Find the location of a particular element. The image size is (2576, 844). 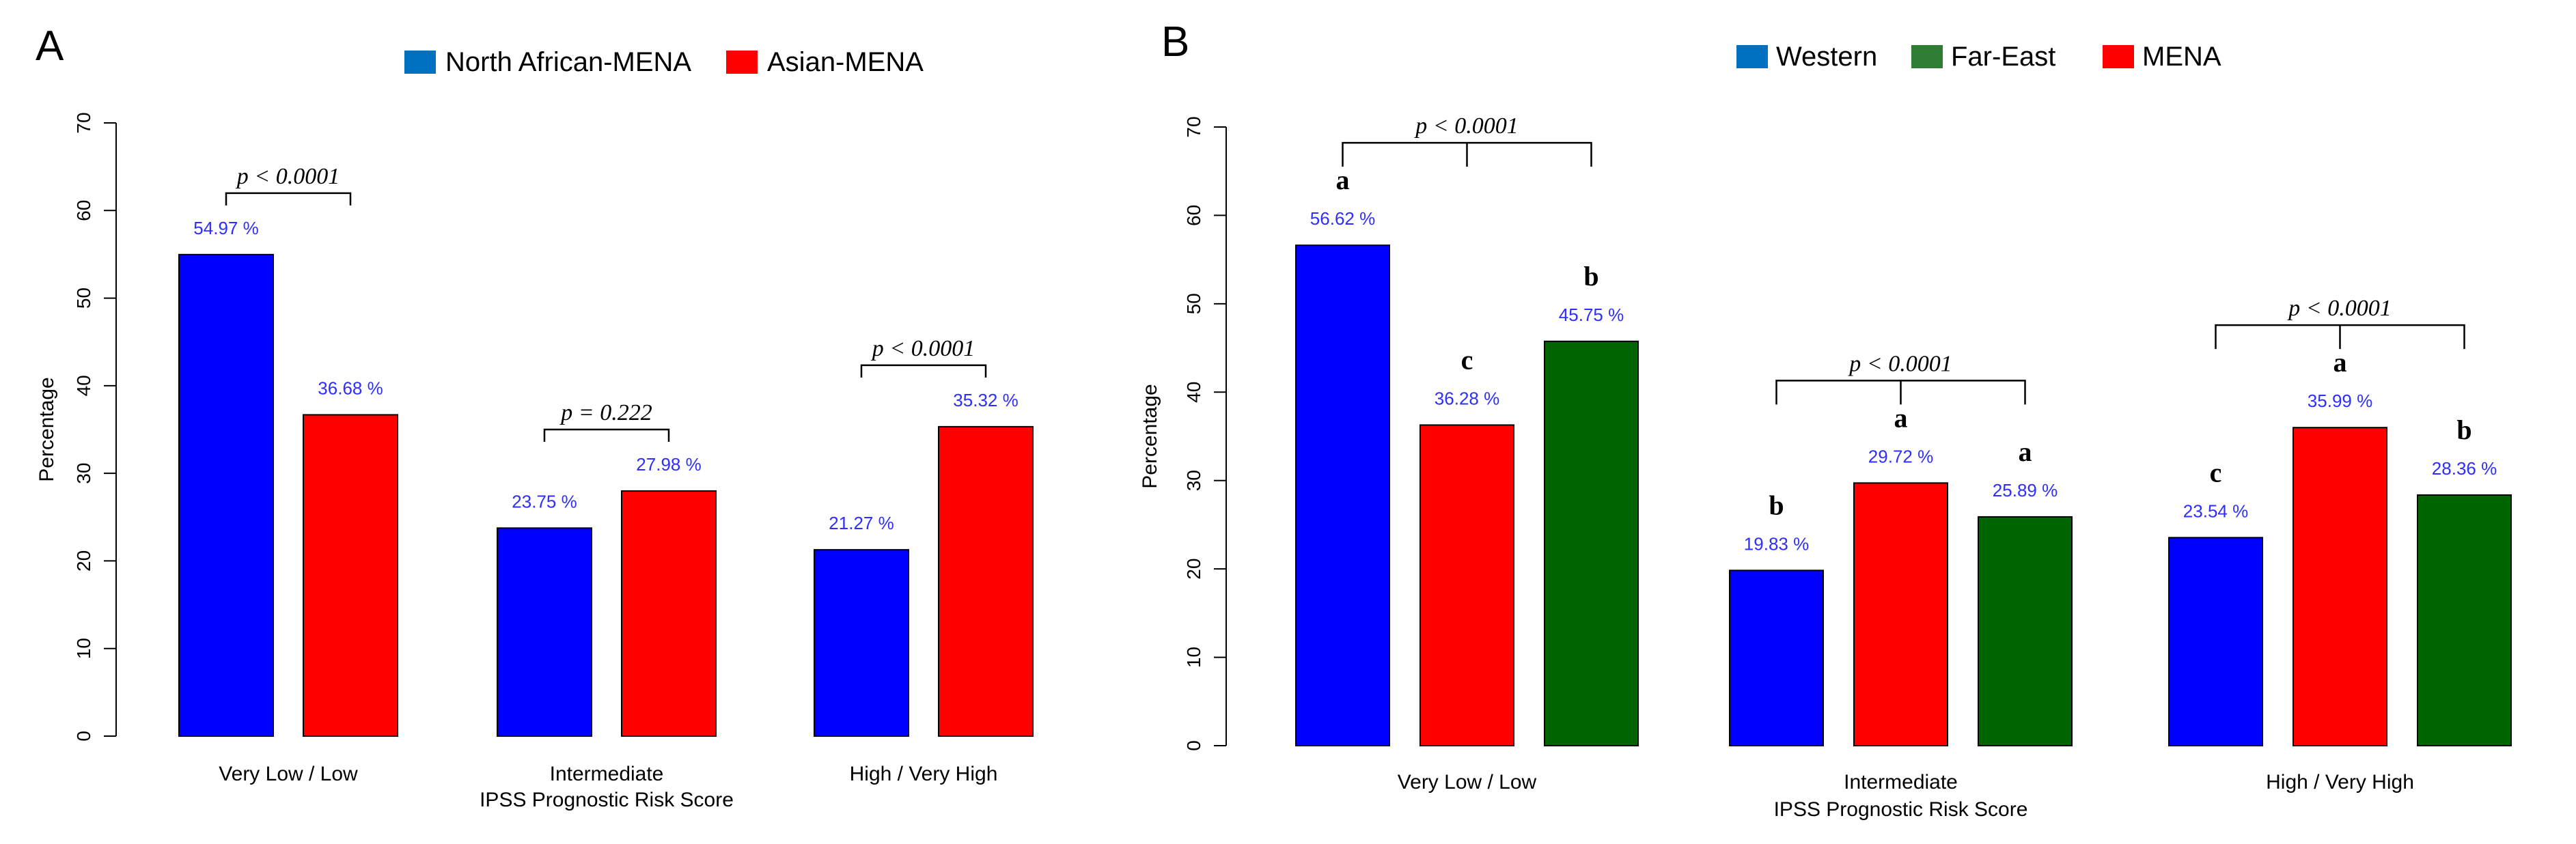

panel-label: A is located at coordinates (50, 46).